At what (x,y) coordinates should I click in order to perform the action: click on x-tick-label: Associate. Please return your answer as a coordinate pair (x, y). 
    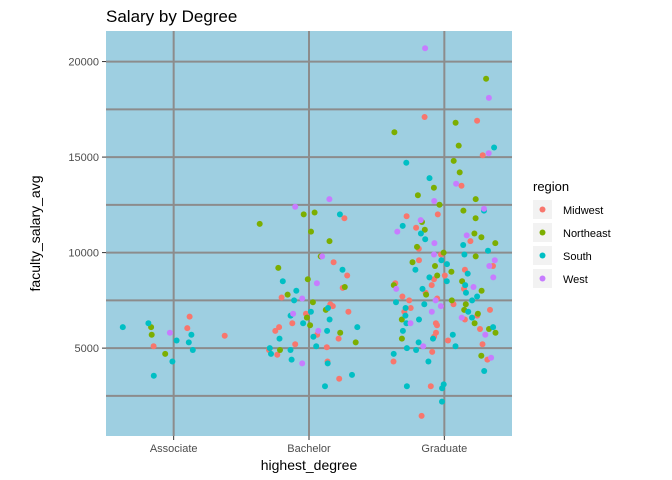
    Looking at the image, I should click on (174, 449).